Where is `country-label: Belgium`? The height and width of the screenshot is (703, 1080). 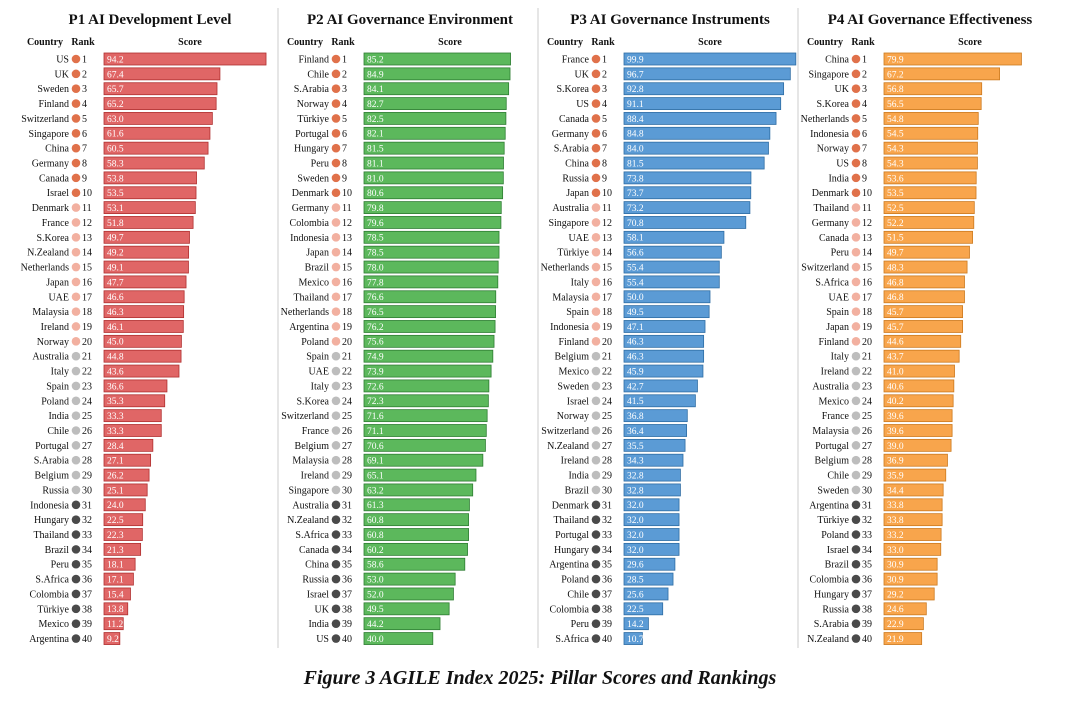
country-label: Belgium is located at coordinates (52, 476).